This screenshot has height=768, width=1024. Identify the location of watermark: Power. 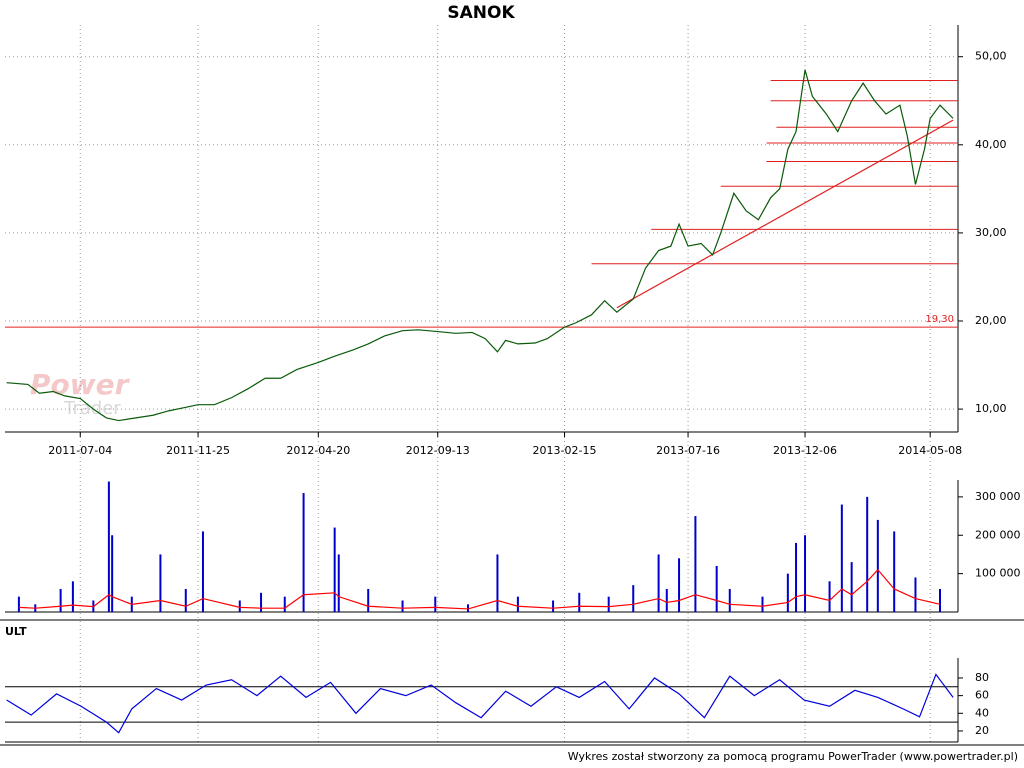
(80, 384).